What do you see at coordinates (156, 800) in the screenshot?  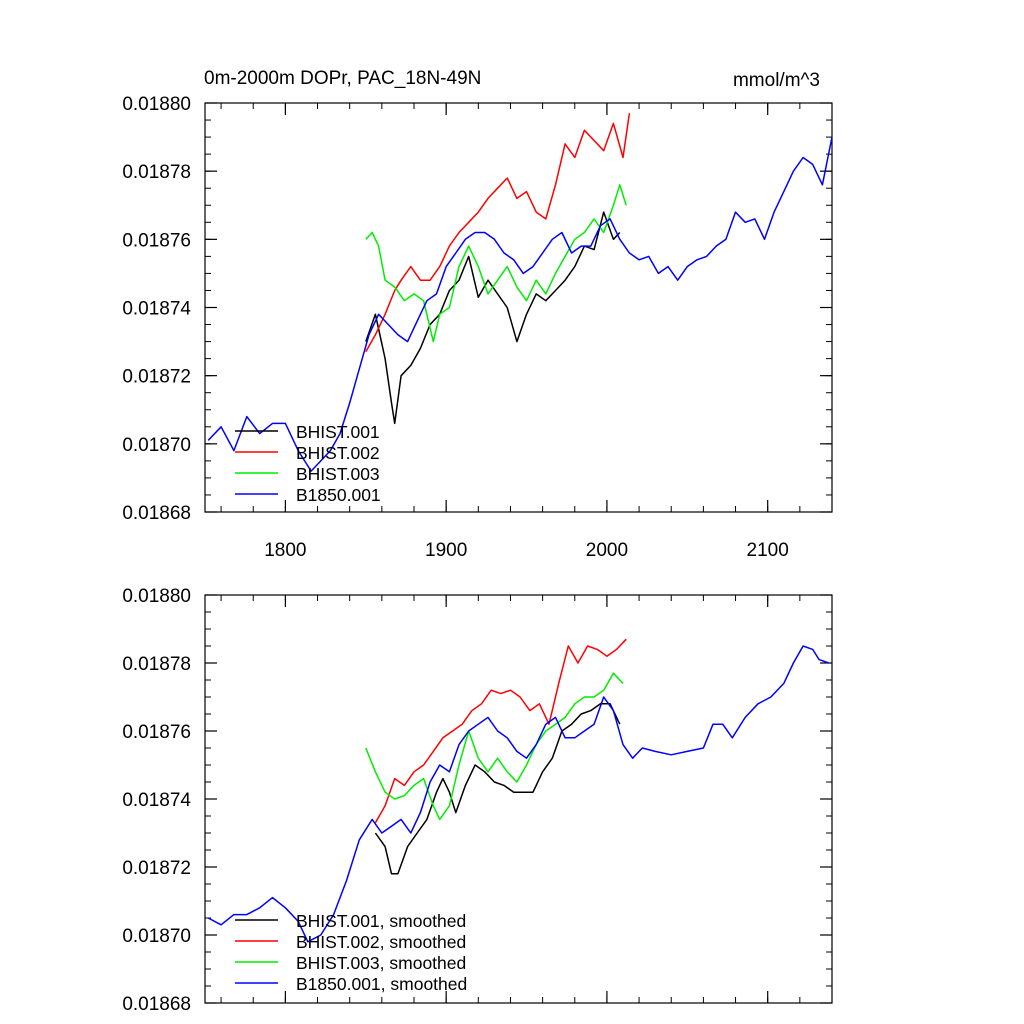 I see `smooth-y-tick-label: 0.01874` at bounding box center [156, 800].